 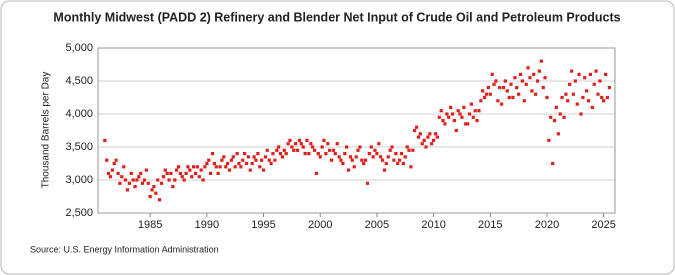 I want to click on y-tick-label: 4,500, so click(x=79, y=81).